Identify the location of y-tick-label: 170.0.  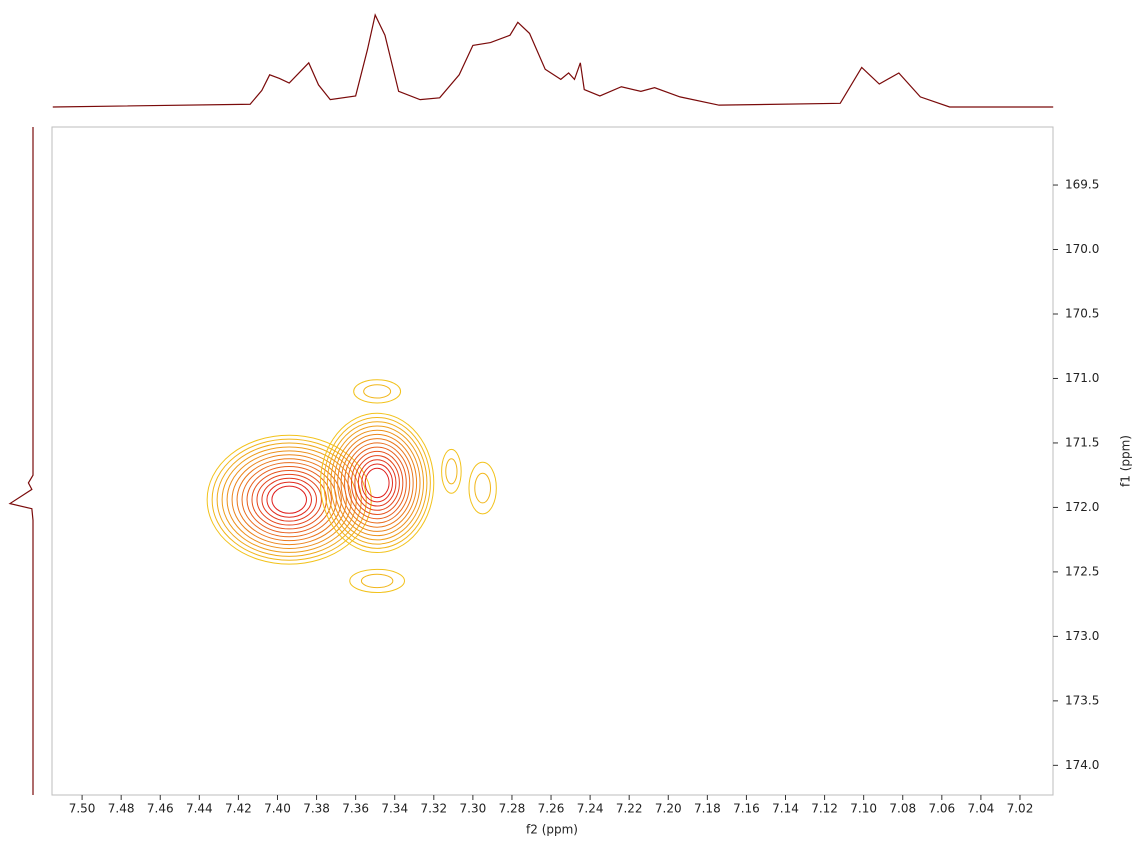
(1082, 249).